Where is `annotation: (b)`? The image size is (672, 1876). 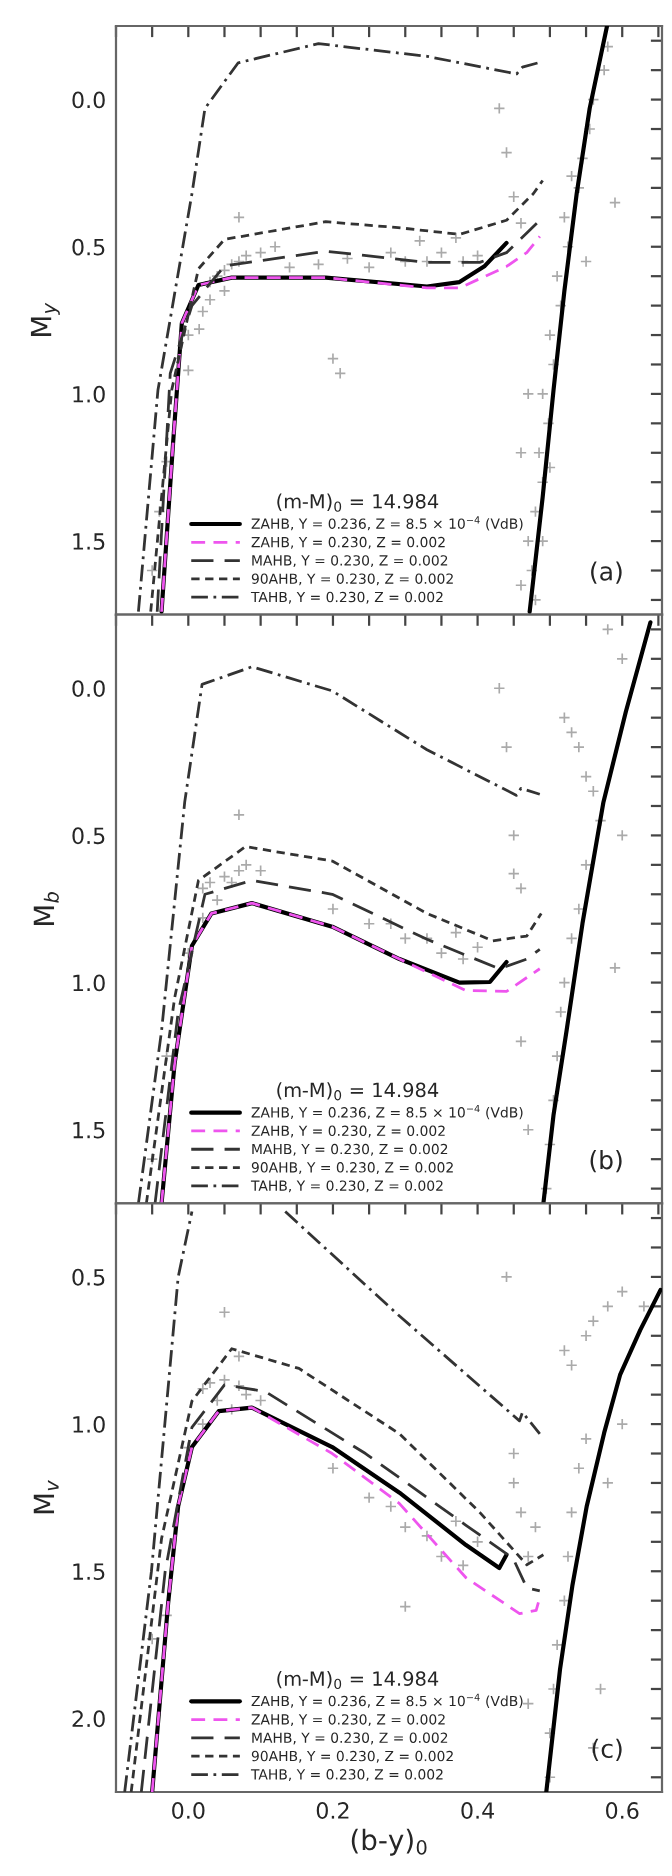
annotation: (b) is located at coordinates (606, 1161).